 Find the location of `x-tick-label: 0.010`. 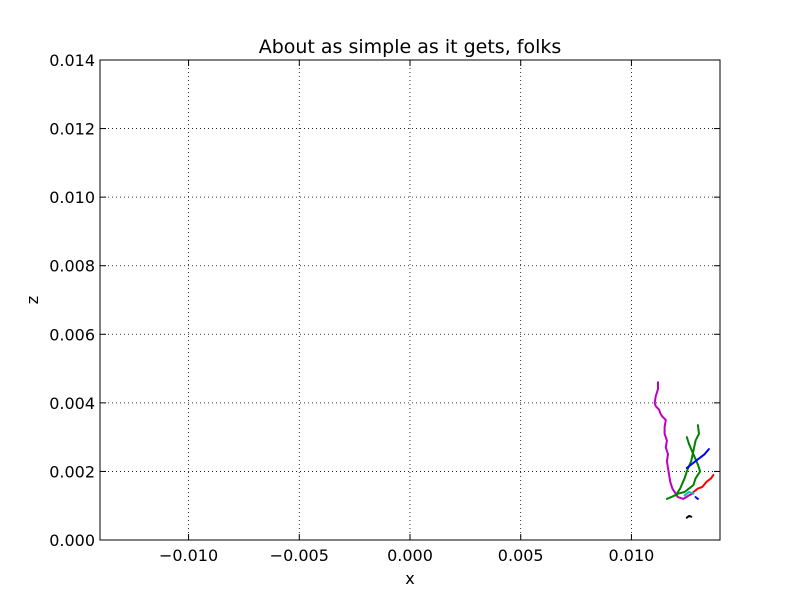

x-tick-label: 0.010 is located at coordinates (632, 555).